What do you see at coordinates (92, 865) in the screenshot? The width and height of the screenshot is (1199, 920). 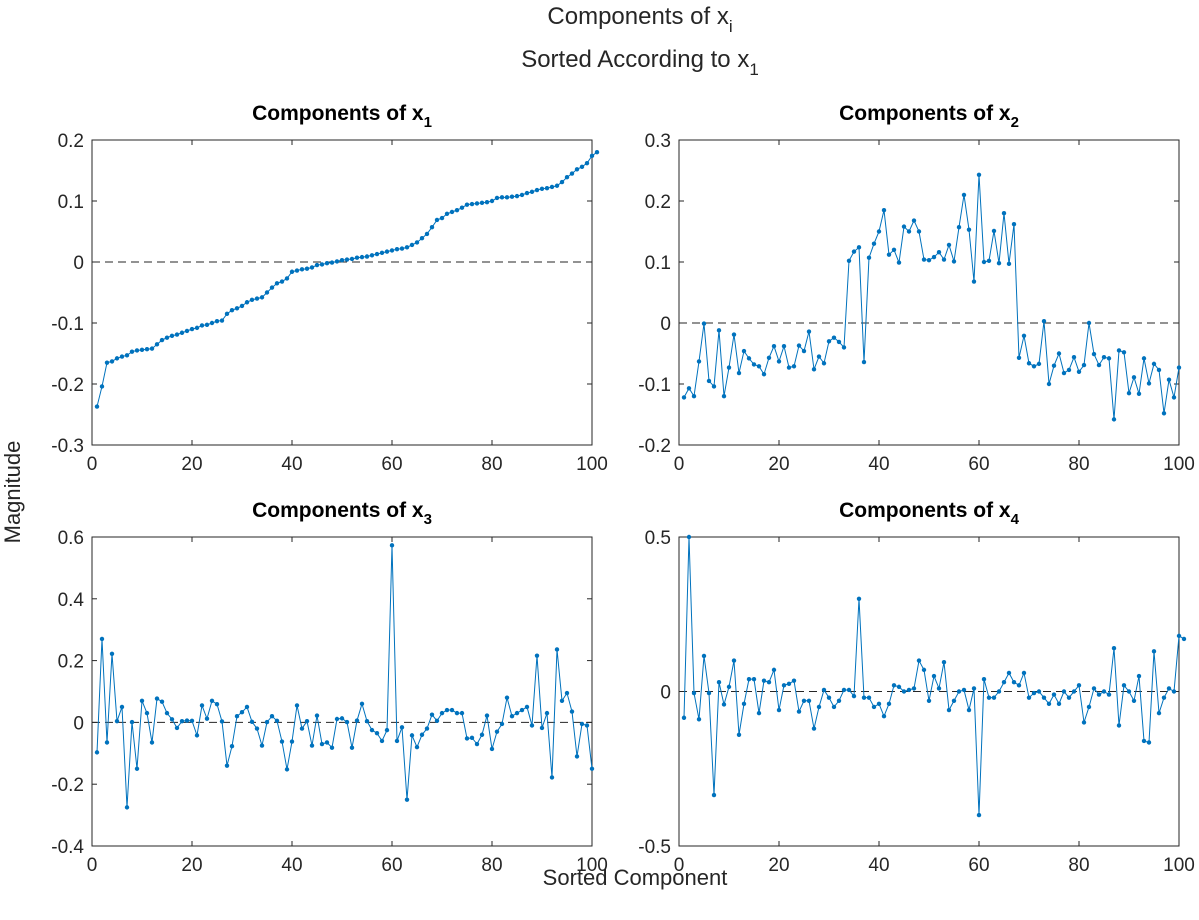 I see `x-tick-label: 0` at bounding box center [92, 865].